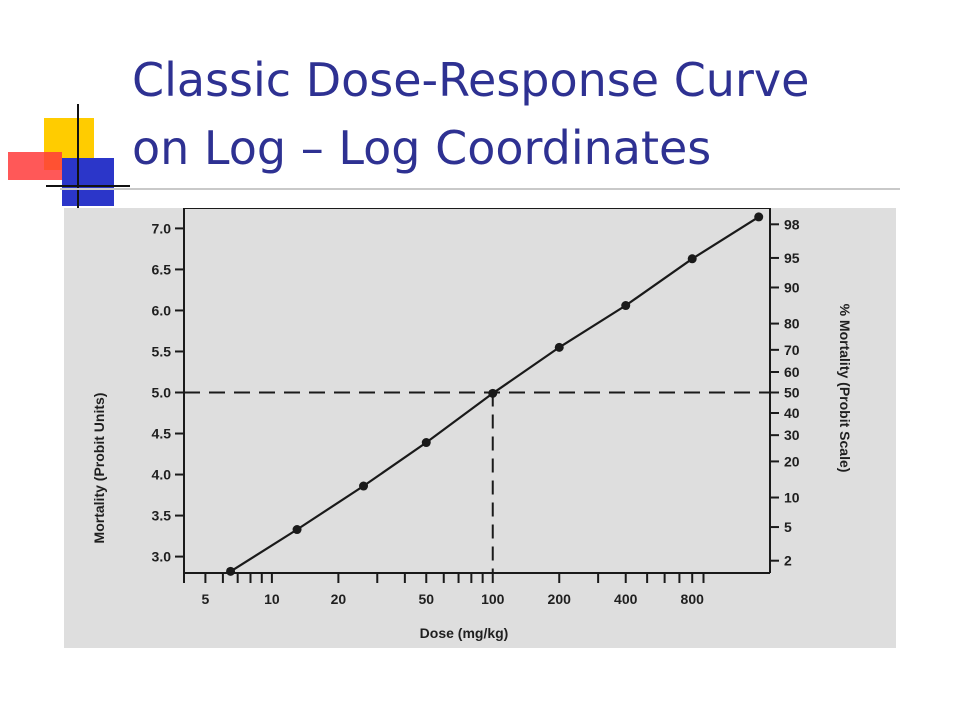 This screenshot has width=960, height=720. I want to click on y2-tick-label: 2, so click(788, 561).